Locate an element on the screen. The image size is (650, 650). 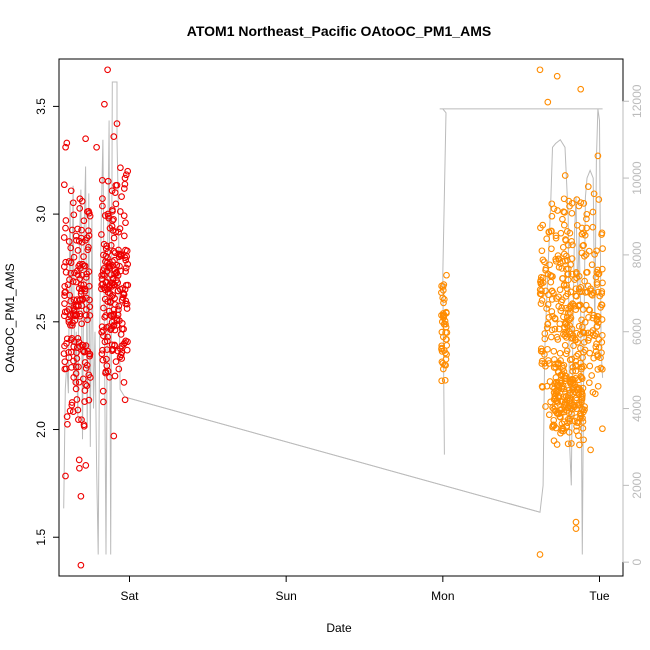
y2-tick-label: 2000 is located at coordinates (637, 485).